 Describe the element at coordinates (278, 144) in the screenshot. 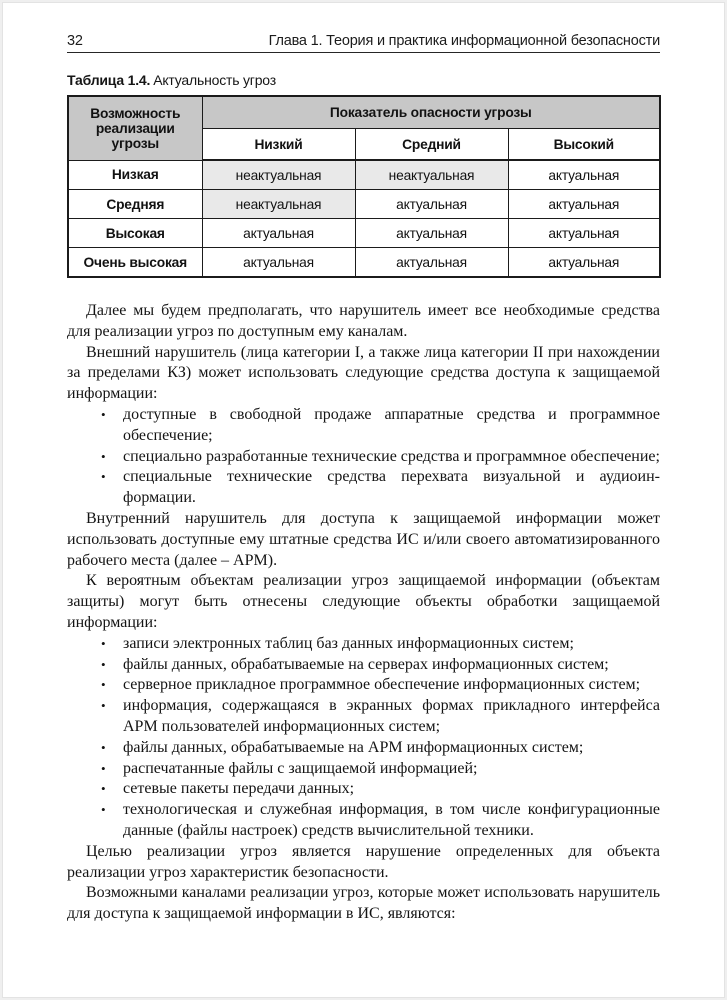

I see `col-header-low: Низкий` at that location.